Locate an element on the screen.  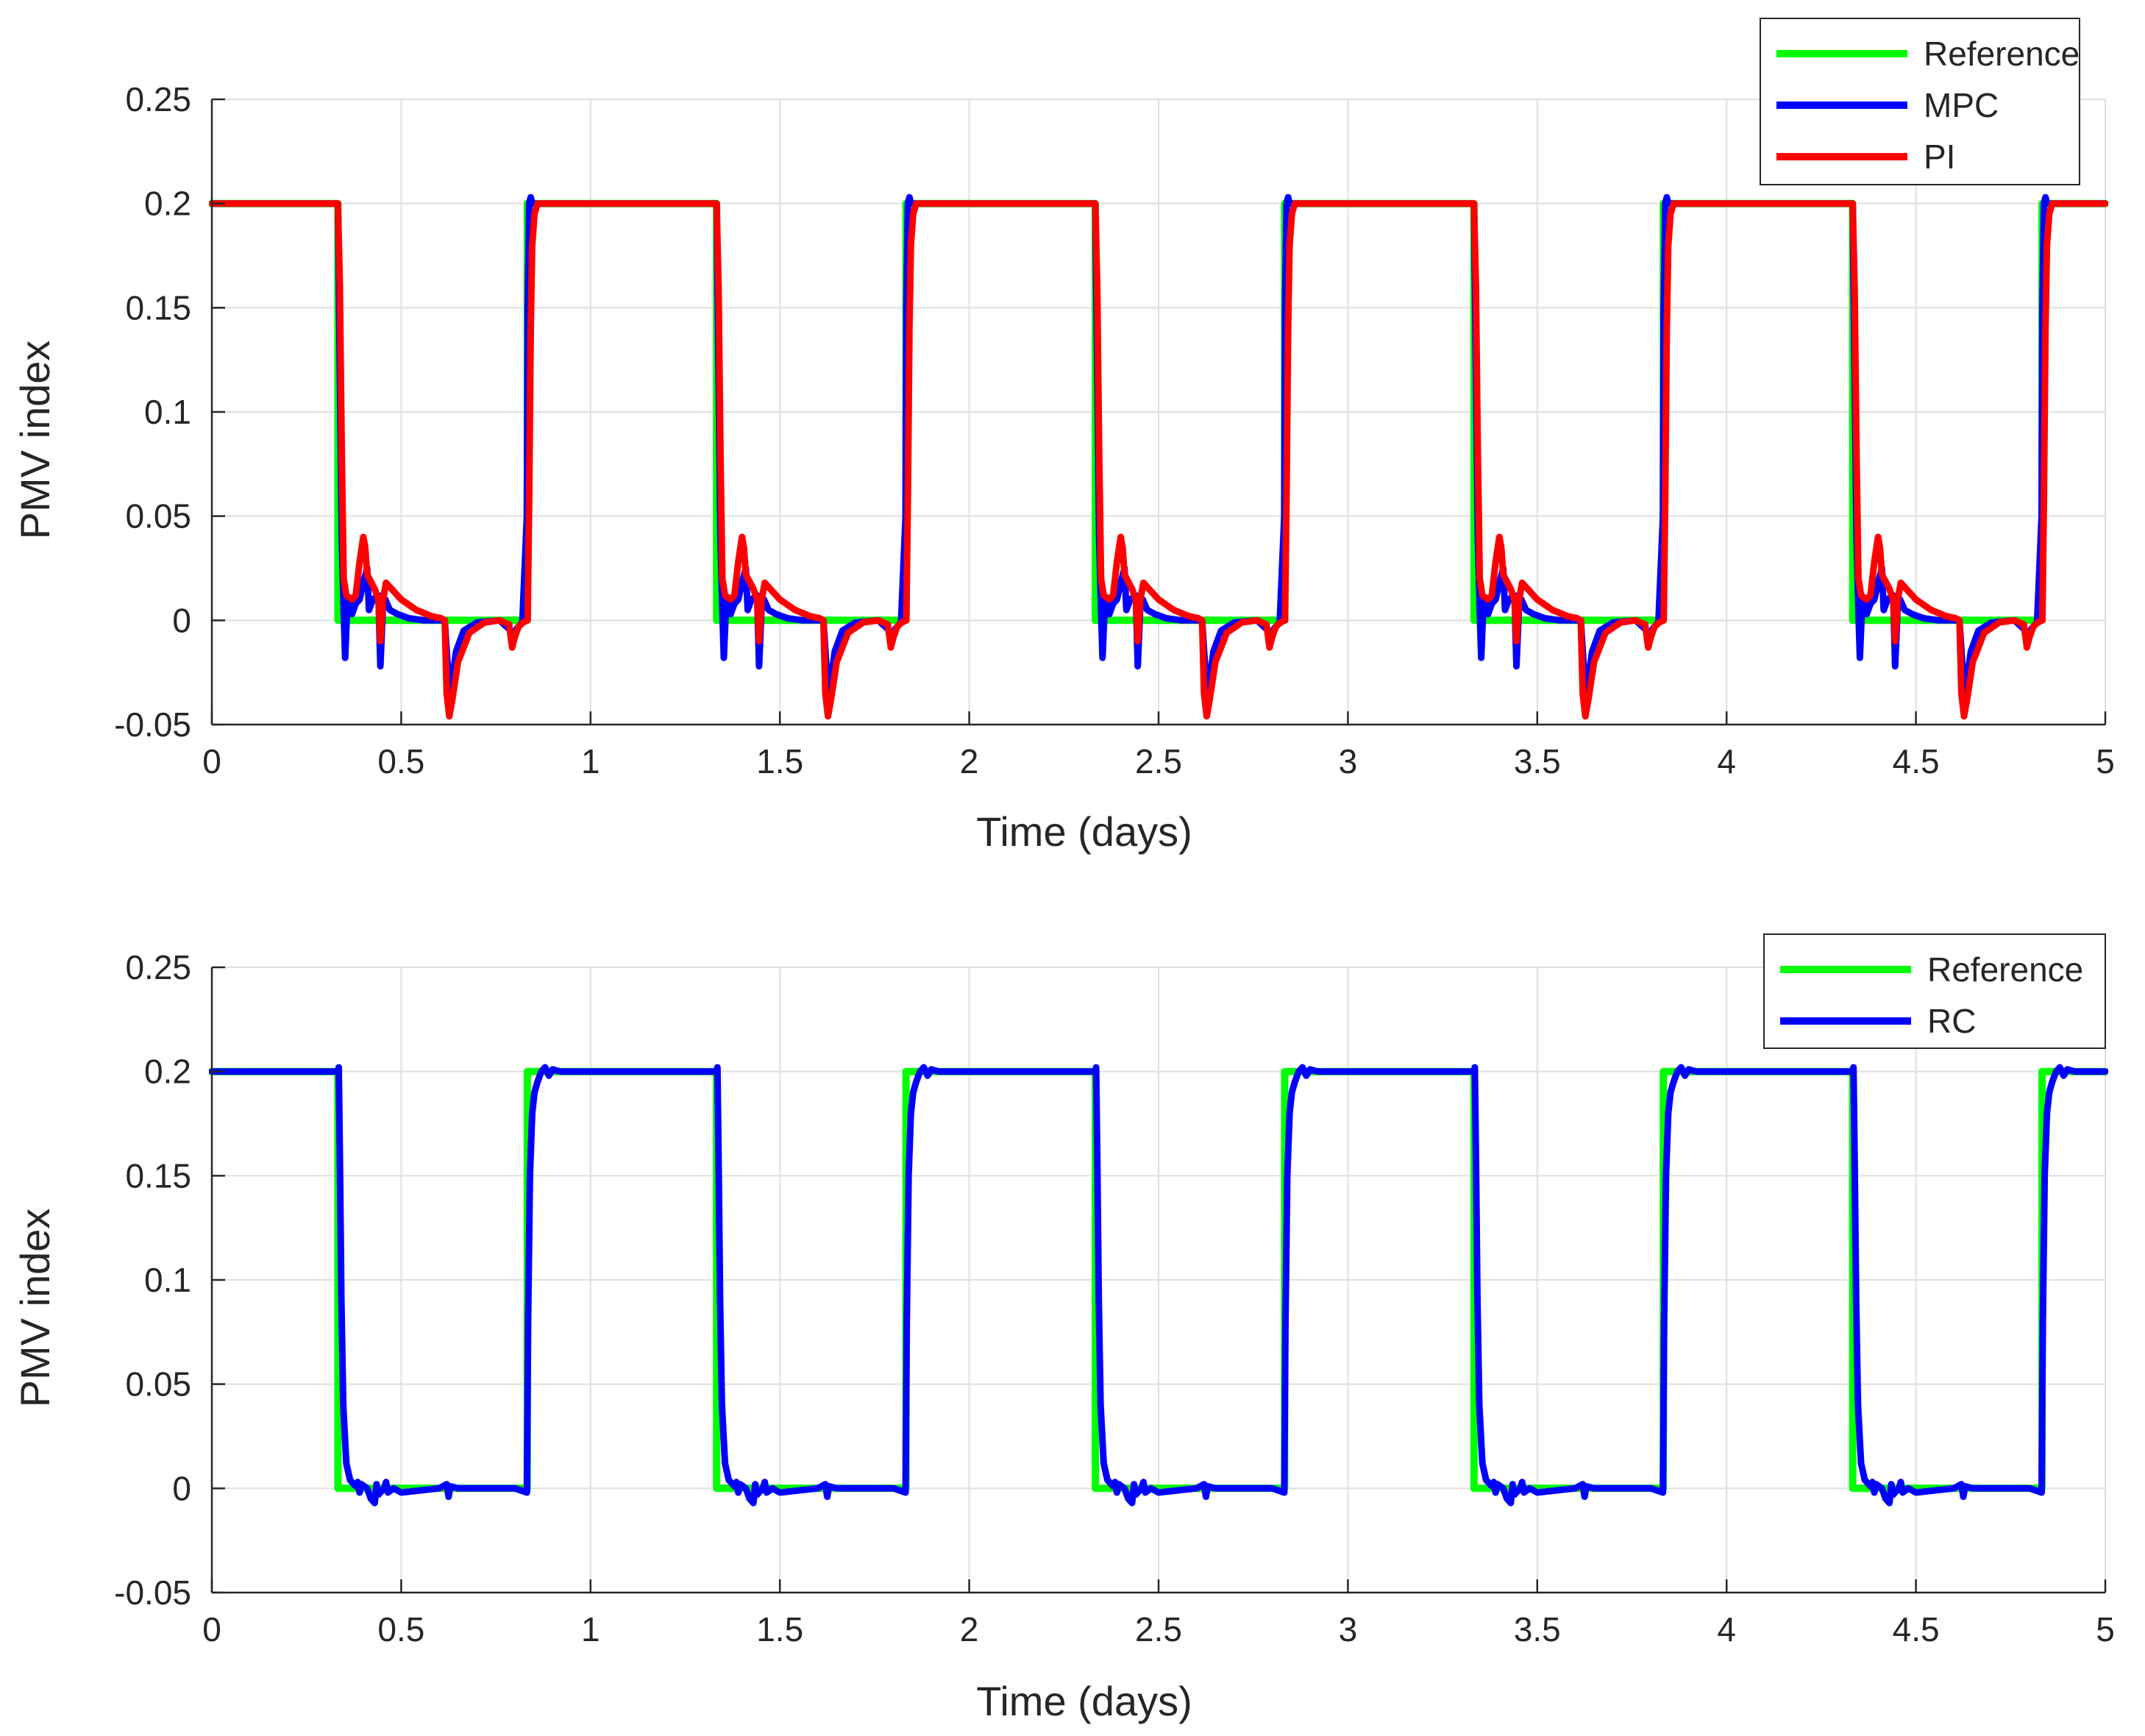
top-y-tick-label: 0.1 is located at coordinates (167, 412).